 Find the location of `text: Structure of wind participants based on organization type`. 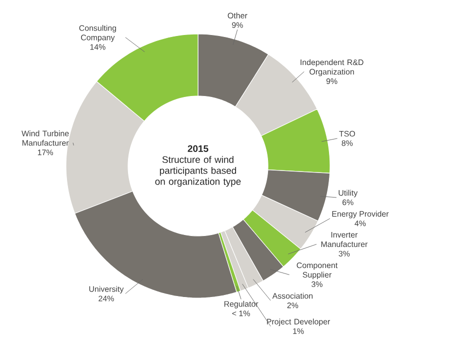

text: Structure of wind participants based on organization type is located at coordinates (198, 171).